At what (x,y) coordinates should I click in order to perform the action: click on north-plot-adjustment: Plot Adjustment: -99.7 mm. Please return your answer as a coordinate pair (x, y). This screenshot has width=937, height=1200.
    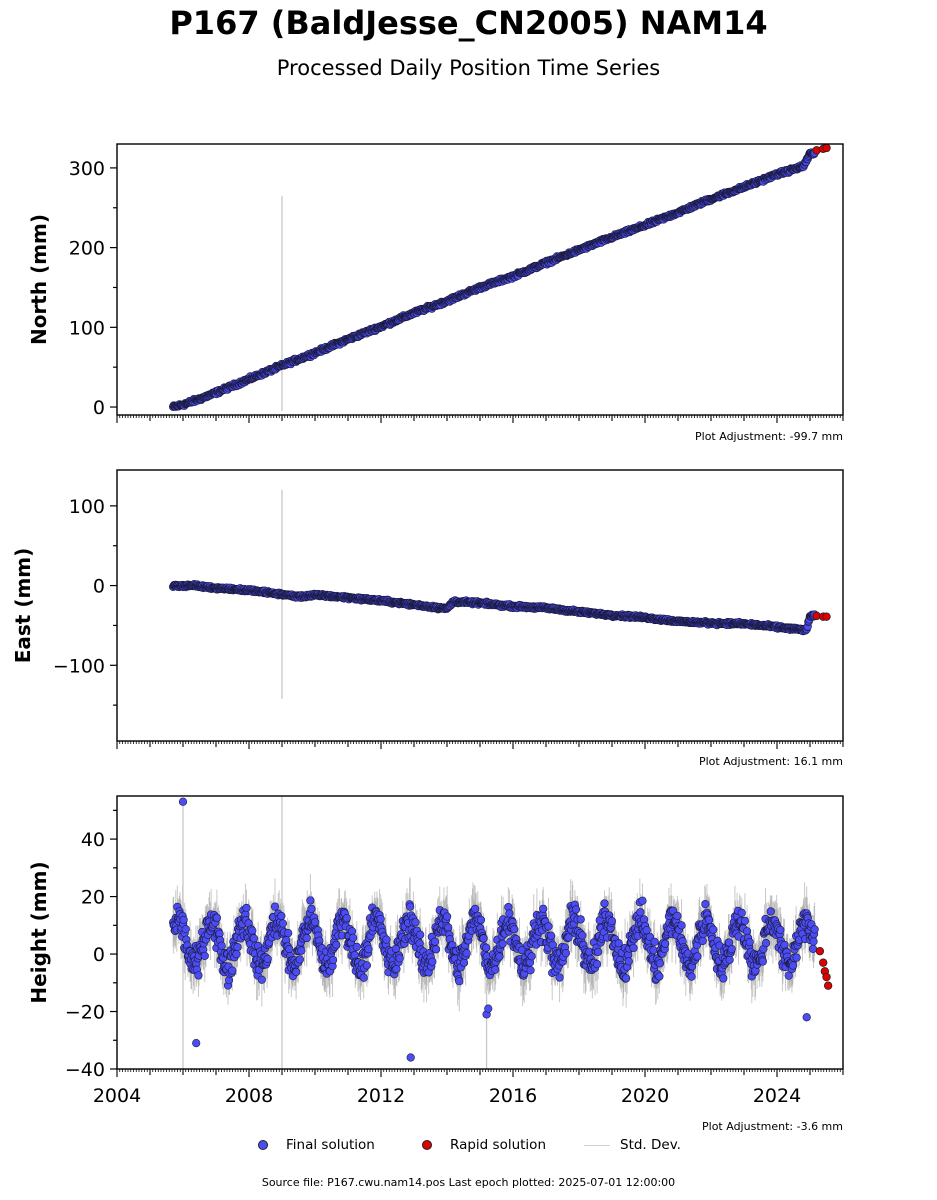
    Looking at the image, I should click on (769, 436).